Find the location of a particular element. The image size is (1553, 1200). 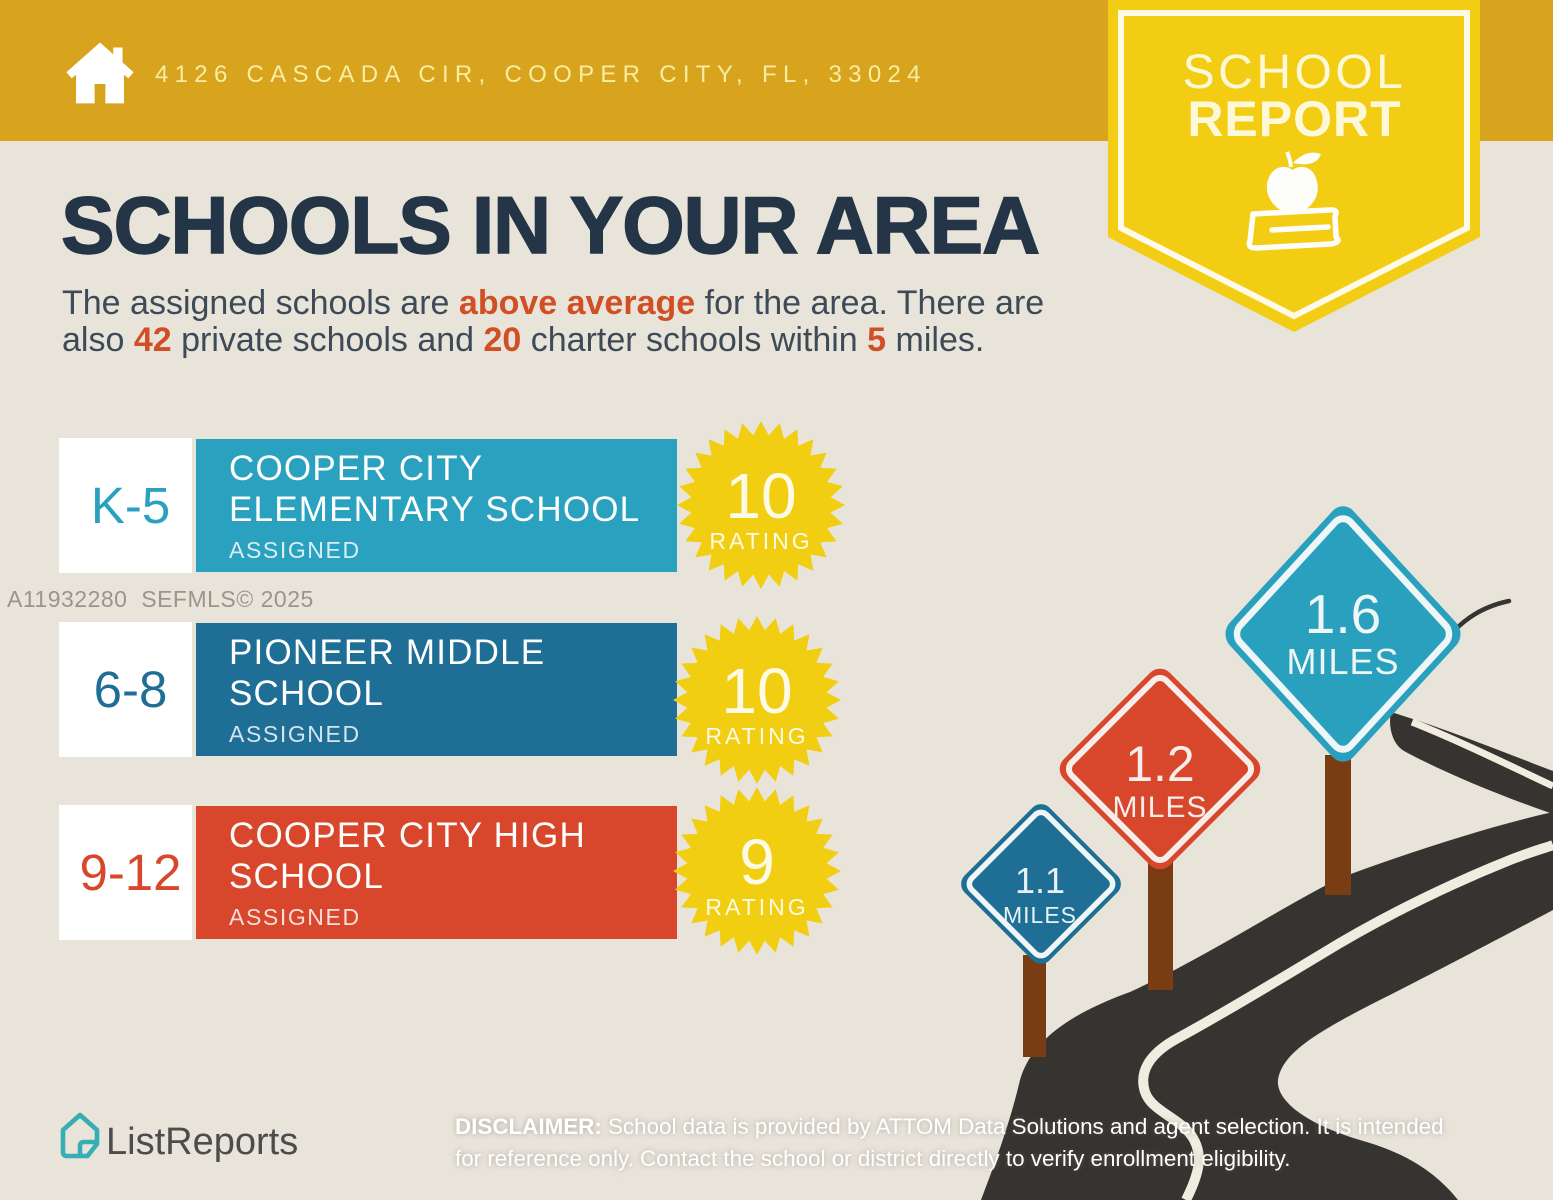

svg-text: REPORT is located at coordinates (1294, 119).